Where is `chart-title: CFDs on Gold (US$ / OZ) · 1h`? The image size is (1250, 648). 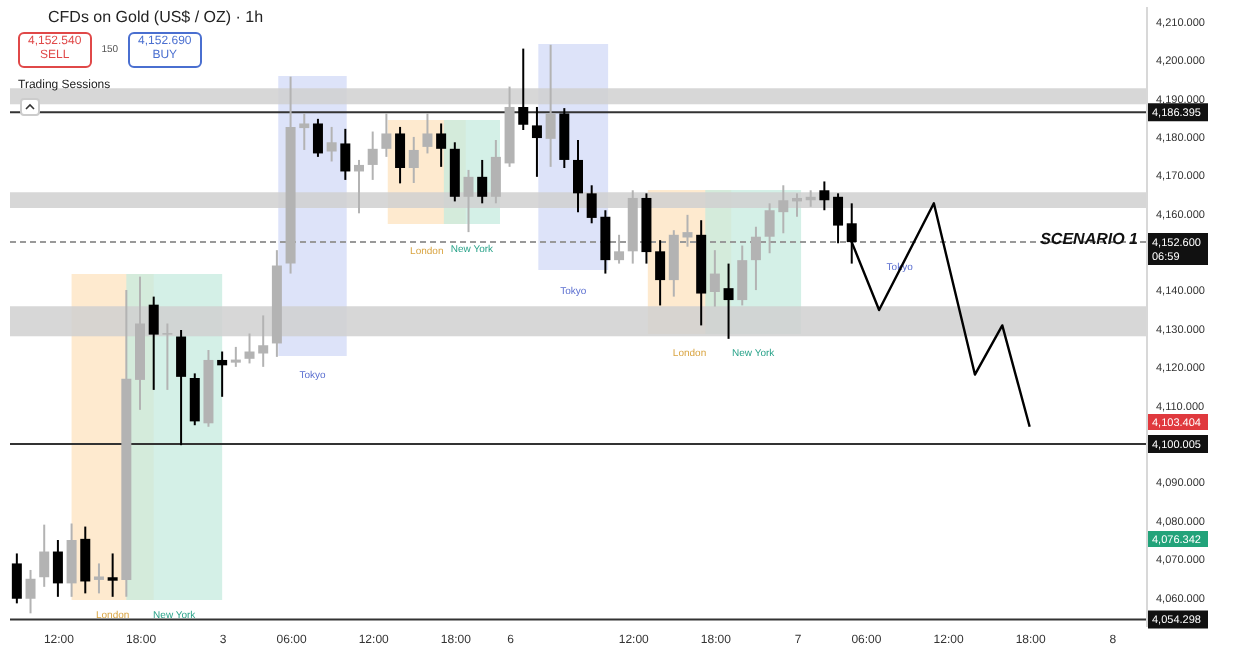
chart-title: CFDs on Gold (US$ / OZ) · 1h is located at coordinates (156, 17).